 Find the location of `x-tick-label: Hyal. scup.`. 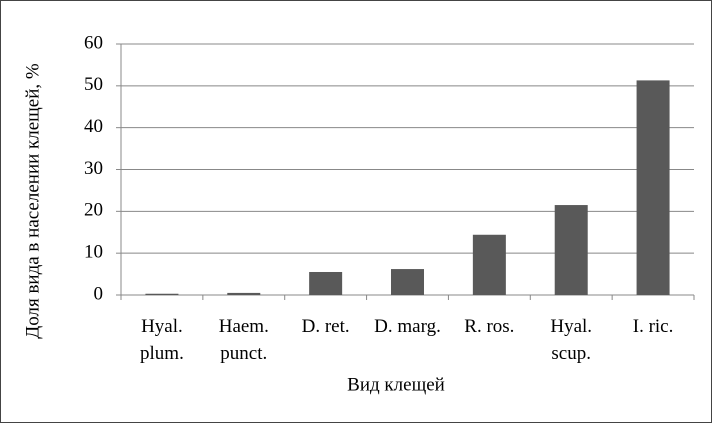

x-tick-label: Hyal. scup. is located at coordinates (571, 340).